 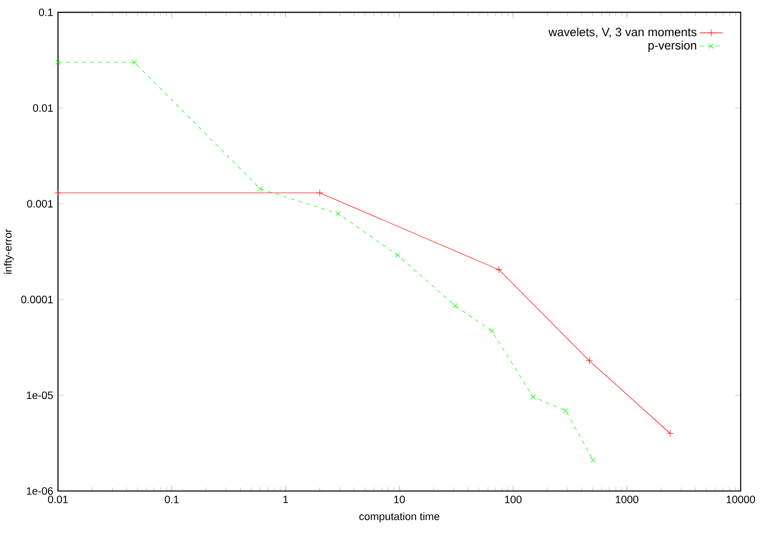 I want to click on x-tick-label: 1000, so click(x=627, y=500).